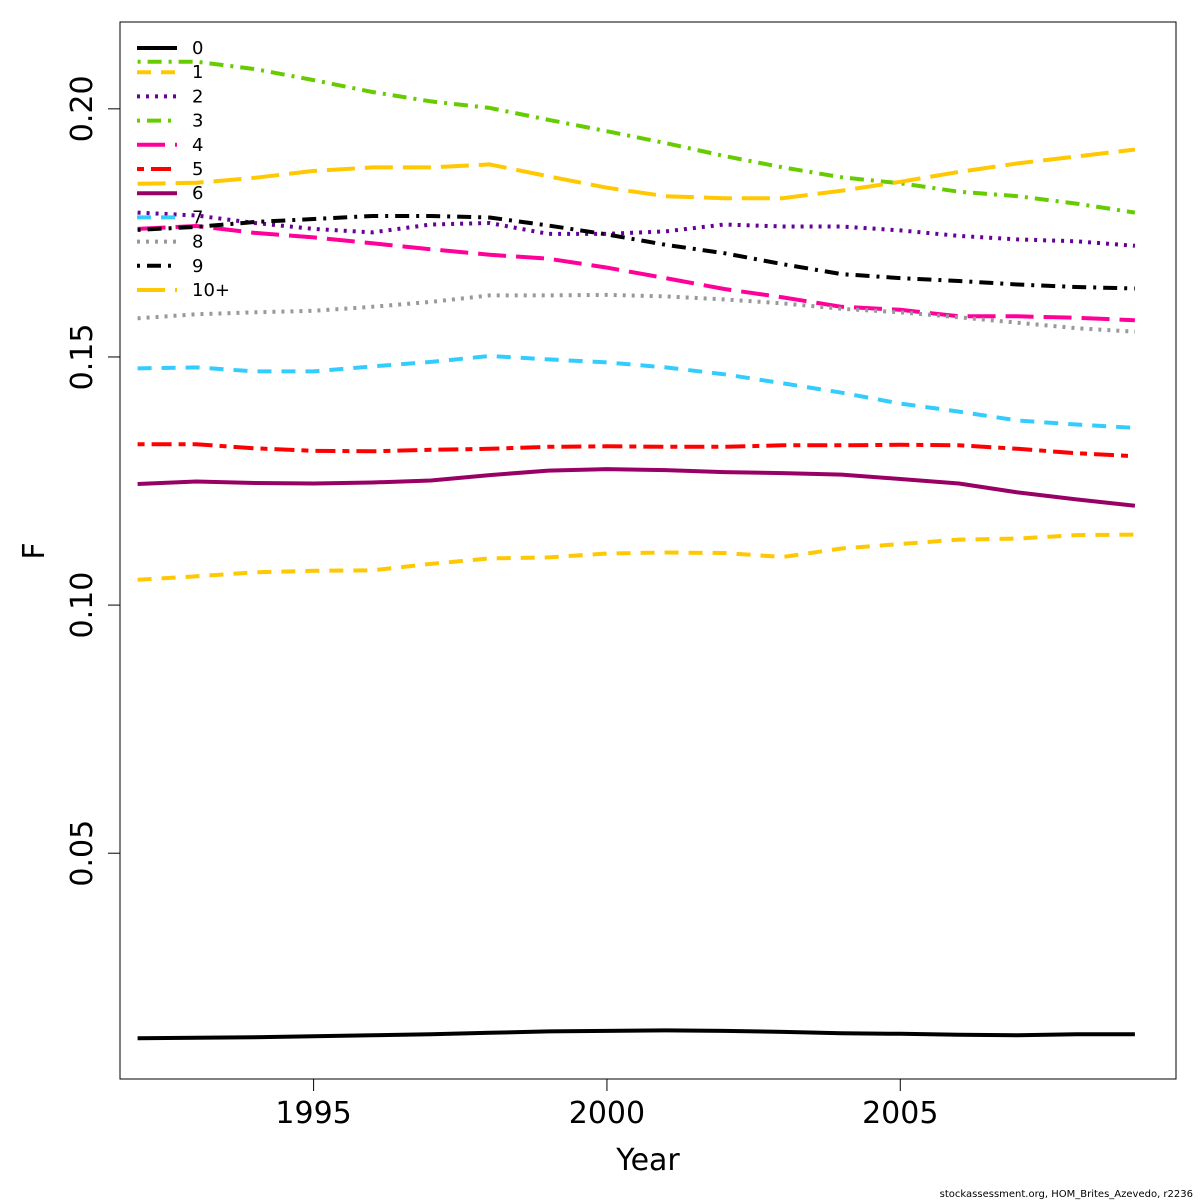 Image resolution: width=1200 pixels, height=1200 pixels. What do you see at coordinates (211, 290) in the screenshot?
I see `legend-label: 10+` at bounding box center [211, 290].